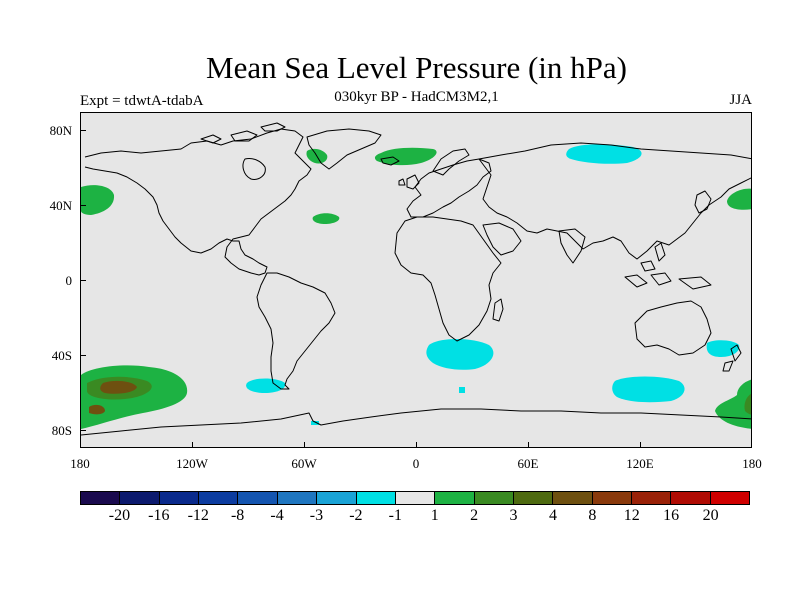 The width and height of the screenshot is (800, 600). What do you see at coordinates (449, 188) in the screenshot?
I see `coast-europe` at bounding box center [449, 188].